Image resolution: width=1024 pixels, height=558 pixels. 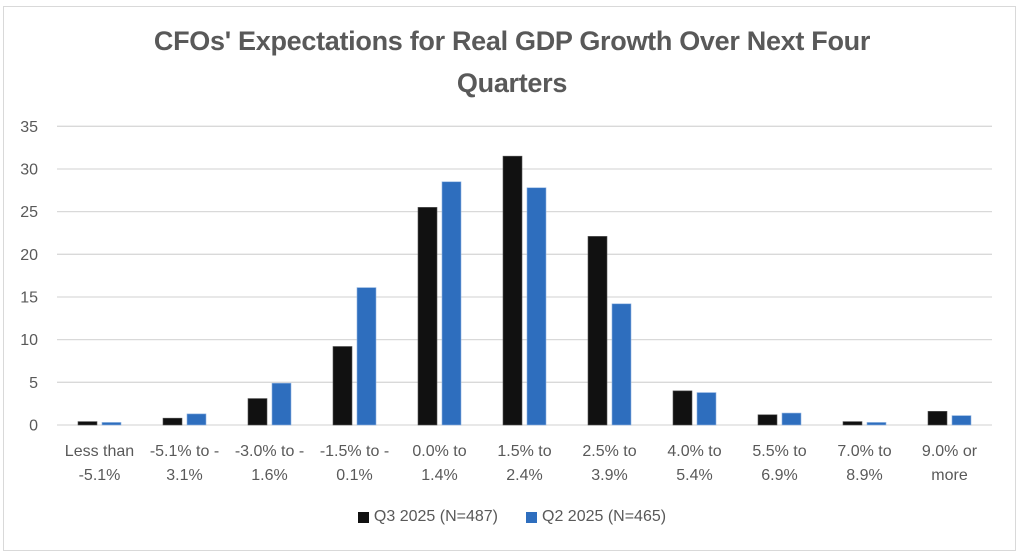 I want to click on legend-item-q2-2025: Q2 2025 (N=465), so click(x=596, y=517).